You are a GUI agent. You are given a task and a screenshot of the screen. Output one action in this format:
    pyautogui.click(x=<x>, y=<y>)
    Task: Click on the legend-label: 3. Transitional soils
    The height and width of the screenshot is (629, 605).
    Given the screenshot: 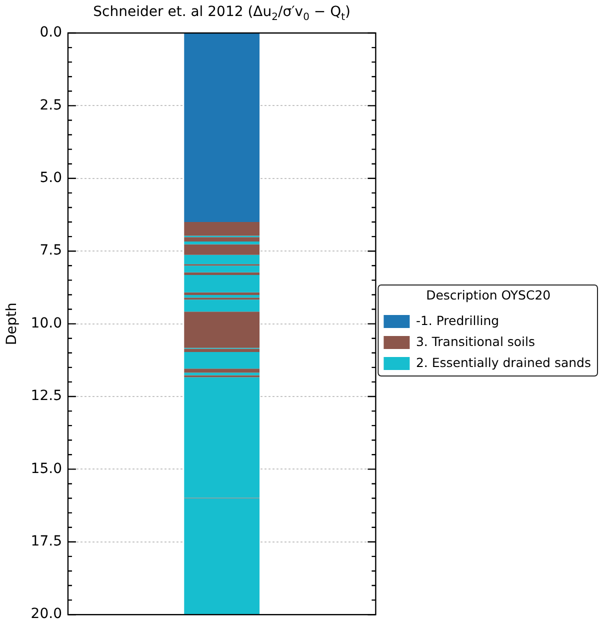 What is the action you would take?
    pyautogui.click(x=476, y=341)
    